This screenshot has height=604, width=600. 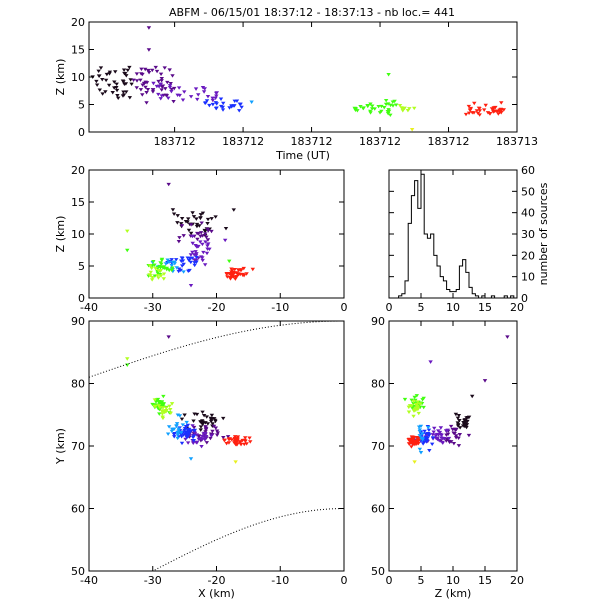 I want to click on time-height-xtick-label: 183712, so click(x=312, y=141).